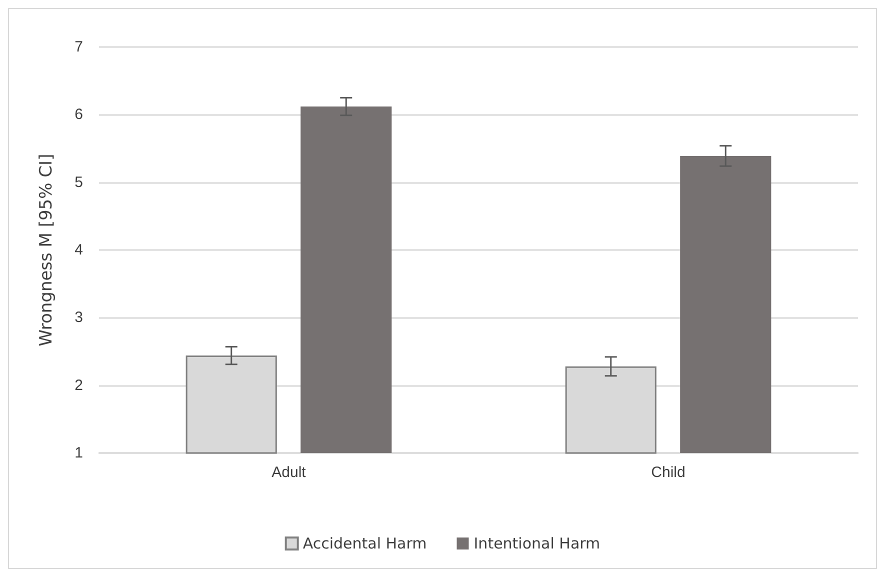  Describe the element at coordinates (668, 472) in the screenshot. I see `x-tick-label: Child` at that location.